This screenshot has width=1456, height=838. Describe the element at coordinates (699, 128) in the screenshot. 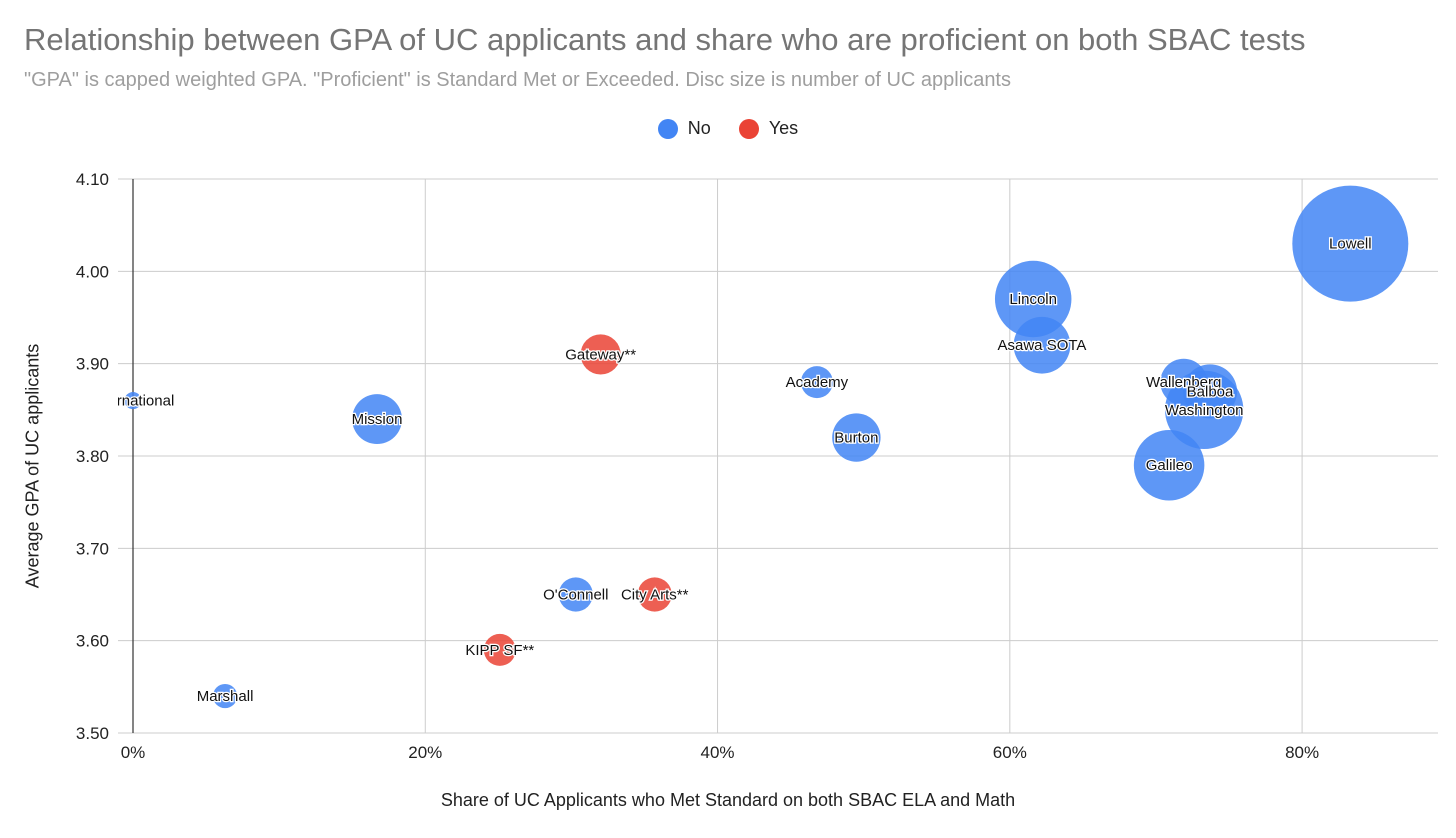

I see `legend-label-no: No` at that location.